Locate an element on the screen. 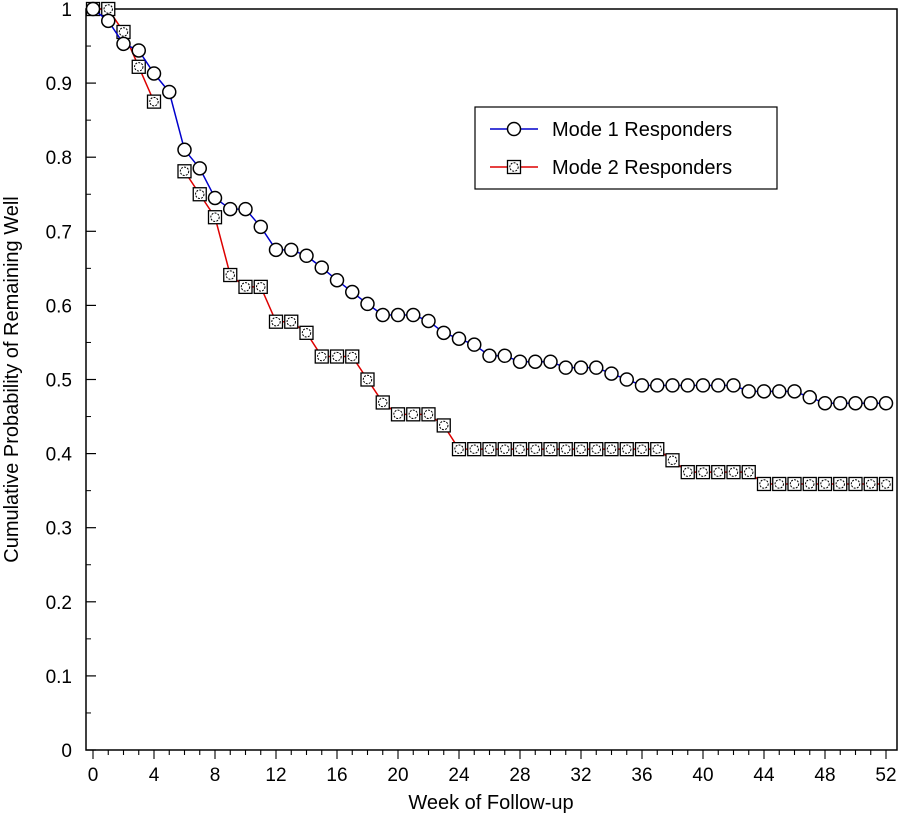 The image size is (900, 814). y-tick-label: 0.9 is located at coordinates (59, 84).